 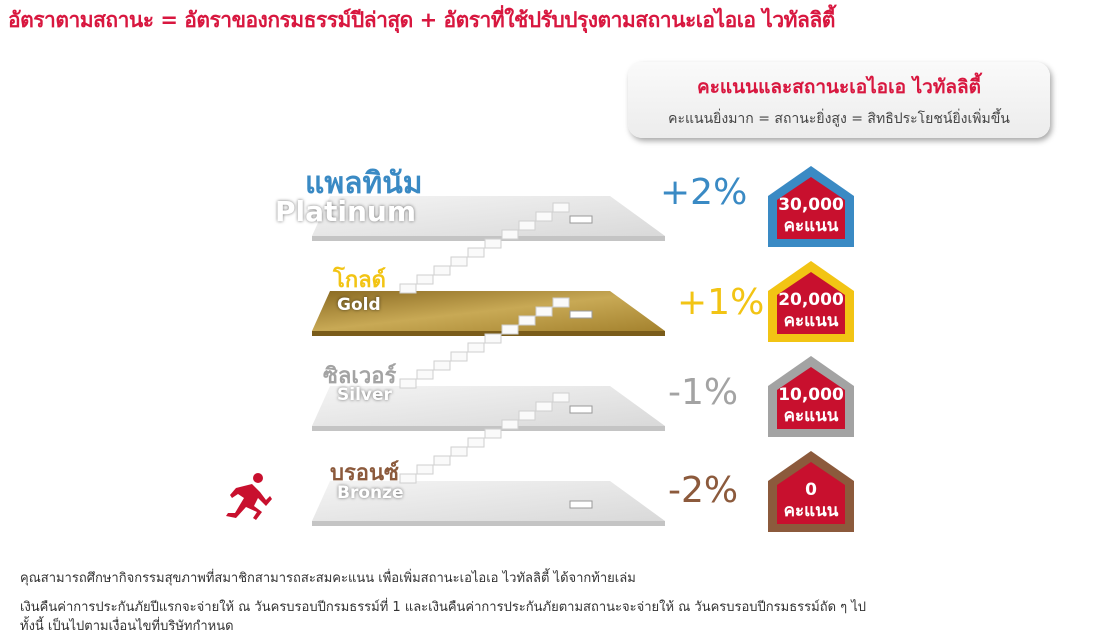 I want to click on tier-name-th: แพลทินัม, so click(x=364, y=183).